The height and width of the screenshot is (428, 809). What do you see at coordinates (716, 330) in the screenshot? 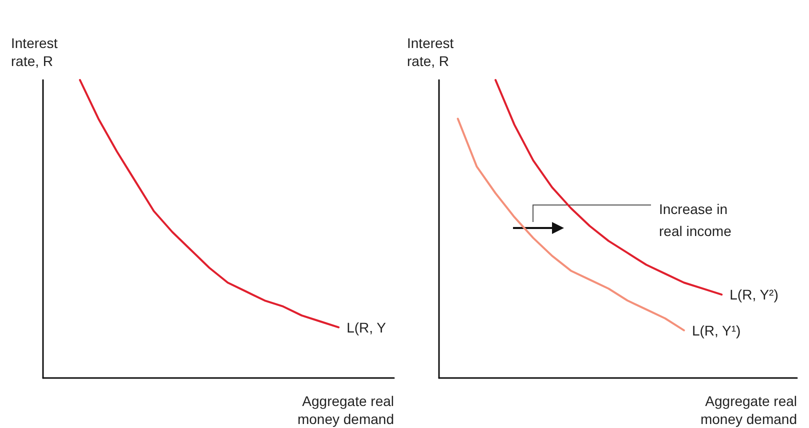
I see `series-label: L(R, Y¹)` at bounding box center [716, 330].